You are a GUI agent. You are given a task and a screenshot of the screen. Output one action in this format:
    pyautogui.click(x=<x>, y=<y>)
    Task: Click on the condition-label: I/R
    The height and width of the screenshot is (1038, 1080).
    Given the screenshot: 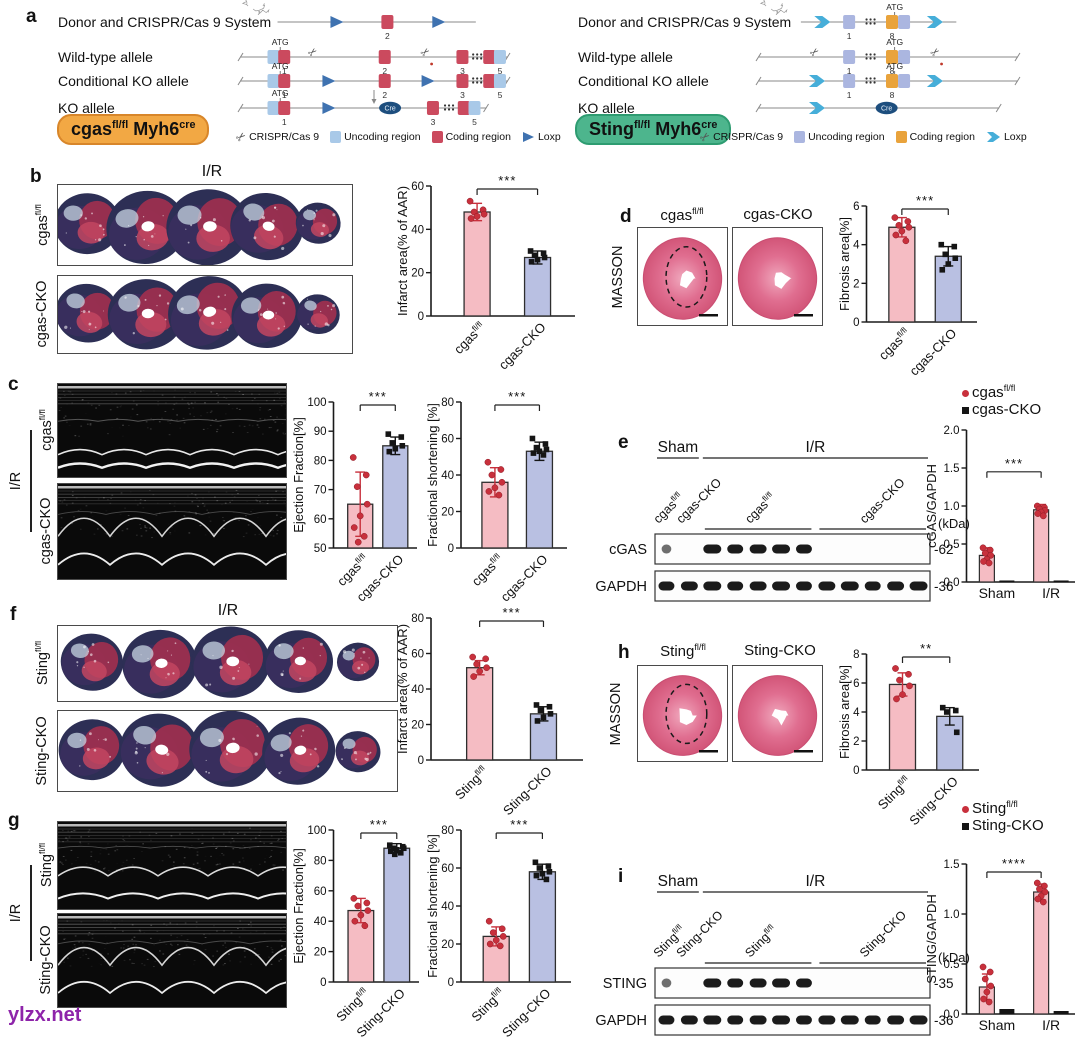 What is the action you would take?
    pyautogui.click(x=816, y=447)
    